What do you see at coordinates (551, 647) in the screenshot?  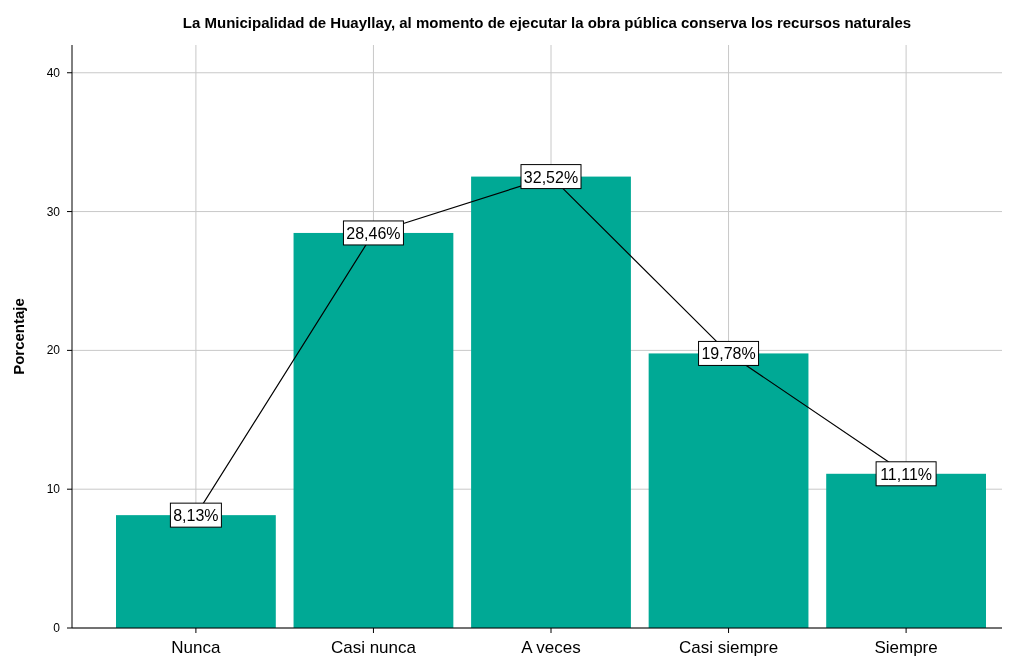 I see `x-tick-label: A veces` at bounding box center [551, 647].